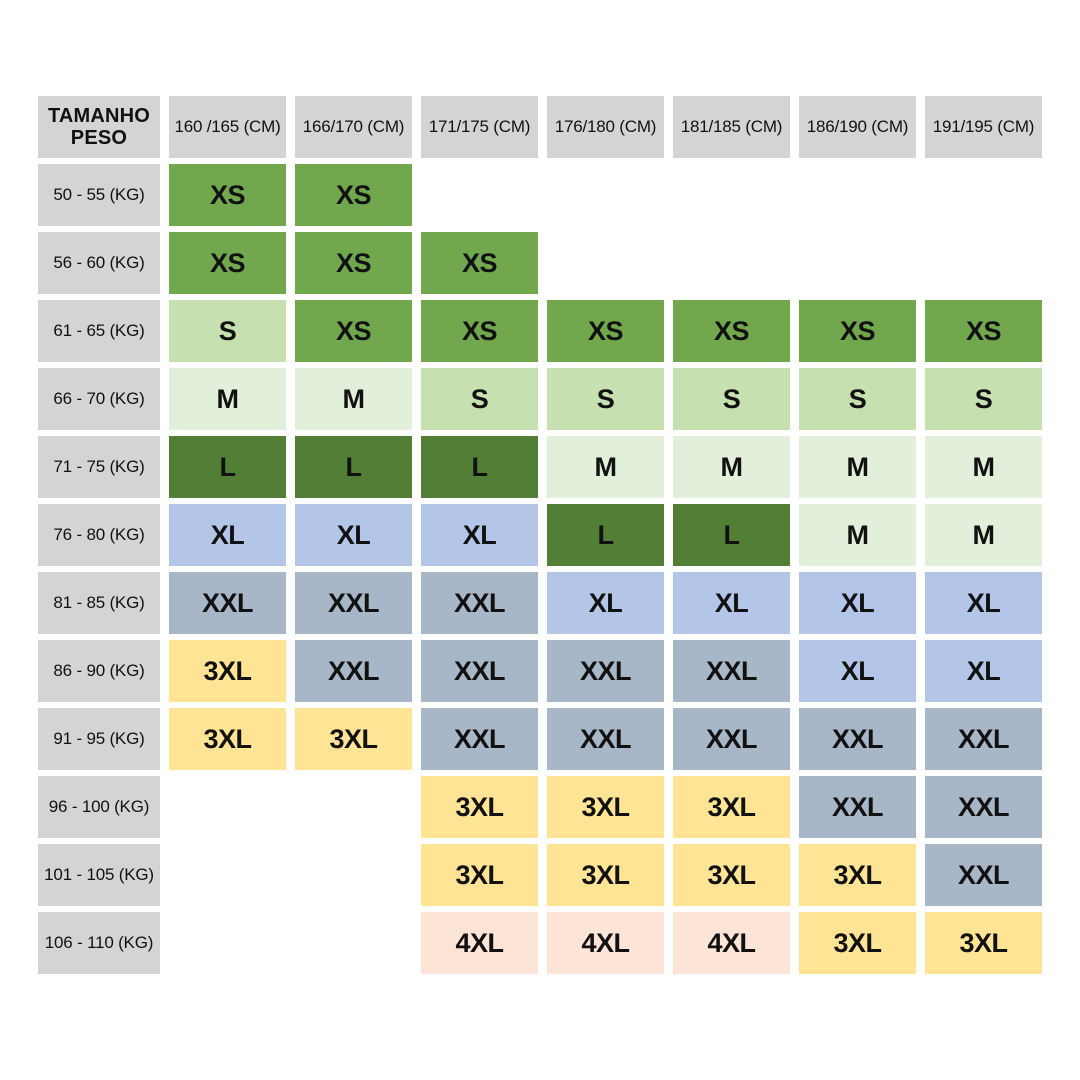  What do you see at coordinates (731, 603) in the screenshot?
I see `size-cell-r6-c4: XL` at bounding box center [731, 603].